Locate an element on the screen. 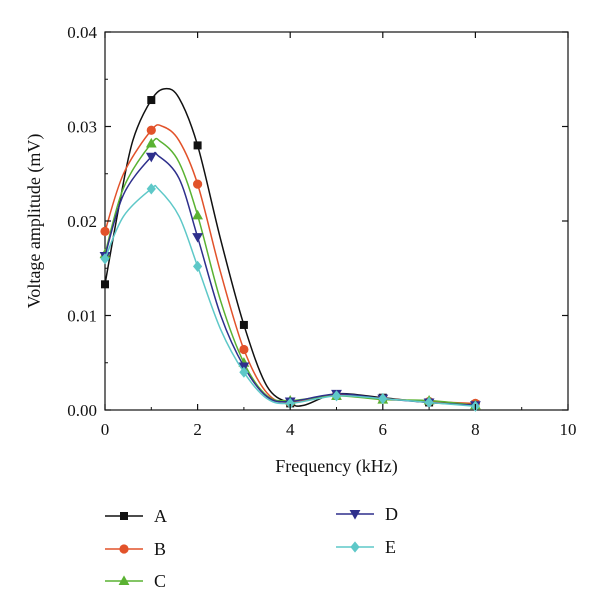  legend-label: A is located at coordinates (160, 516).